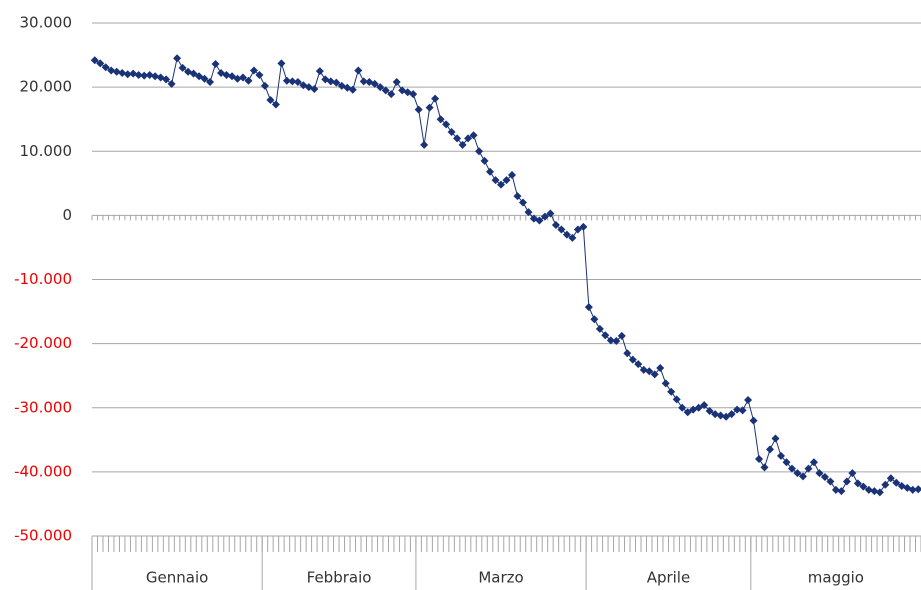  Describe the element at coordinates (669, 578) in the screenshot. I see `x-tick-label: Aprile` at that location.